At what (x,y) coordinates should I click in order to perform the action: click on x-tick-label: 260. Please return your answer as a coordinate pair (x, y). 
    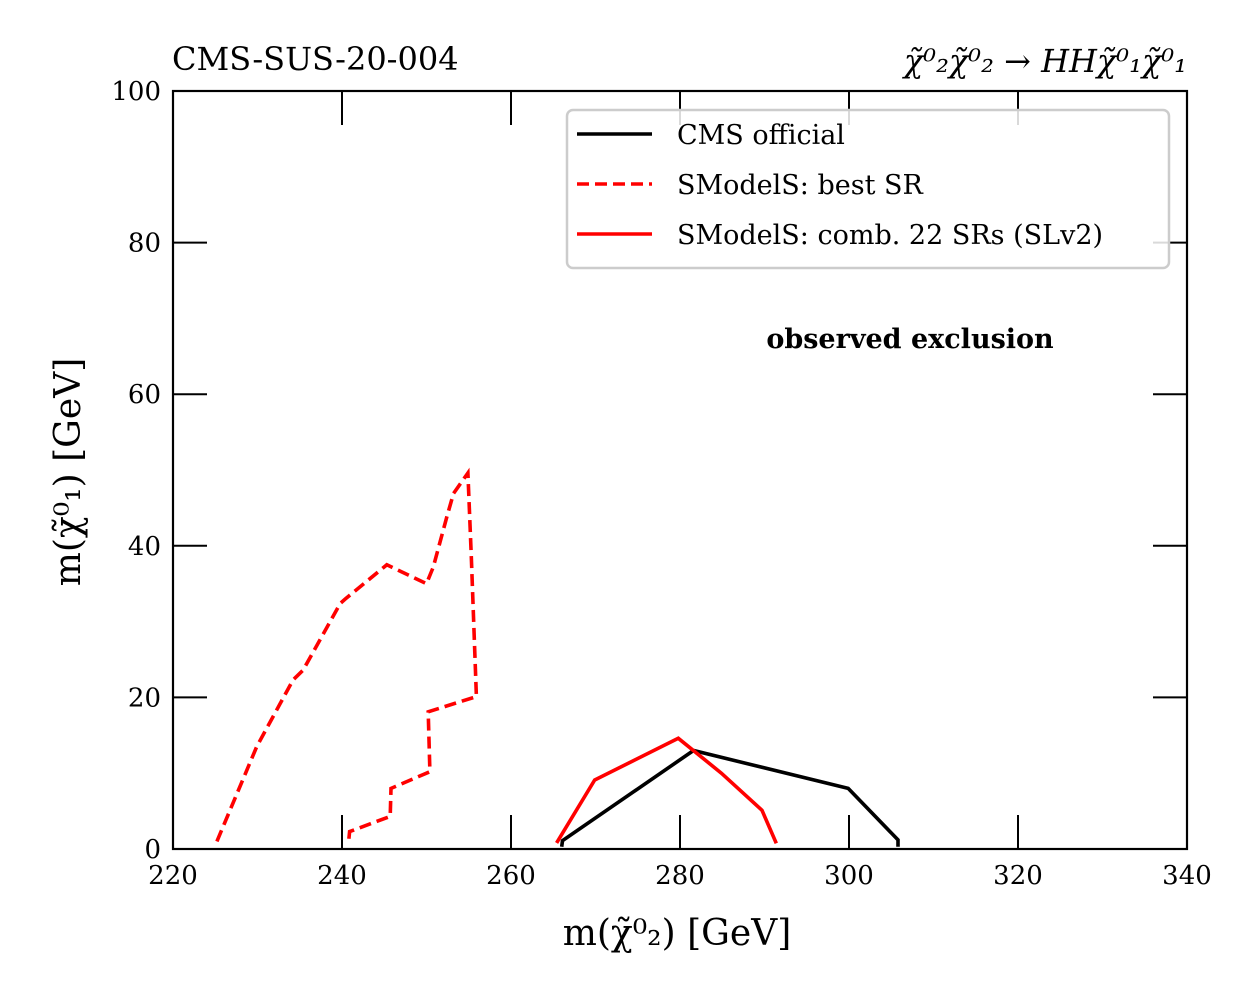
    Looking at the image, I should click on (511, 876).